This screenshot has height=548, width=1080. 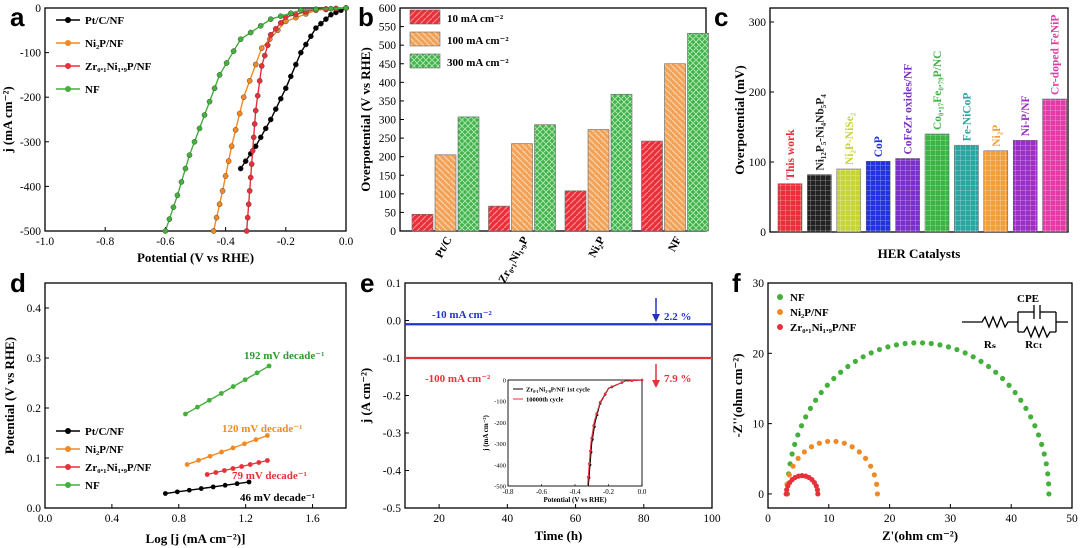 What do you see at coordinates (642, 492) in the screenshot?
I see `panel-e-inset-xtick: 0.0` at bounding box center [642, 492].